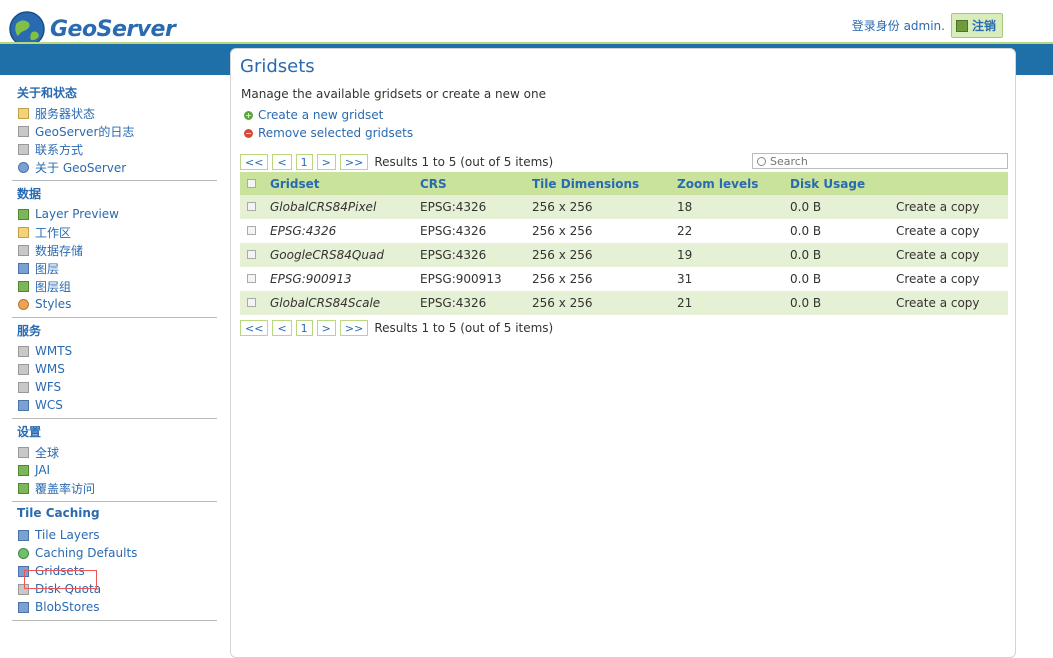  Describe the element at coordinates (23, 571) in the screenshot. I see `grid-icon` at that location.